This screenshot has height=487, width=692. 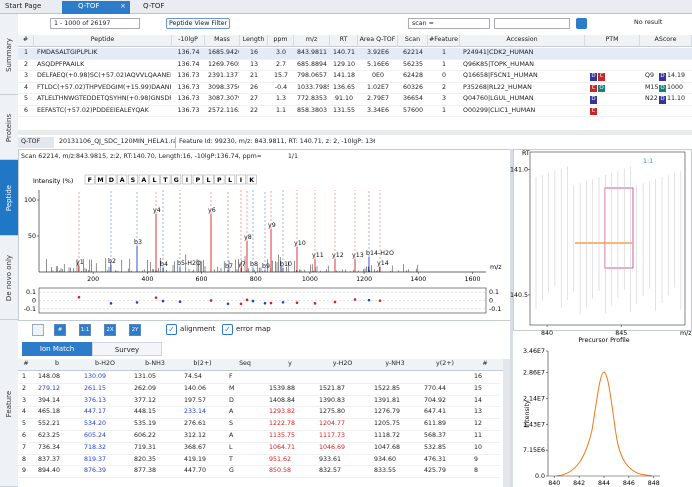 What do you see at coordinates (9, 278) in the screenshot?
I see `sidebar-item: De novo only` at bounding box center [9, 278].